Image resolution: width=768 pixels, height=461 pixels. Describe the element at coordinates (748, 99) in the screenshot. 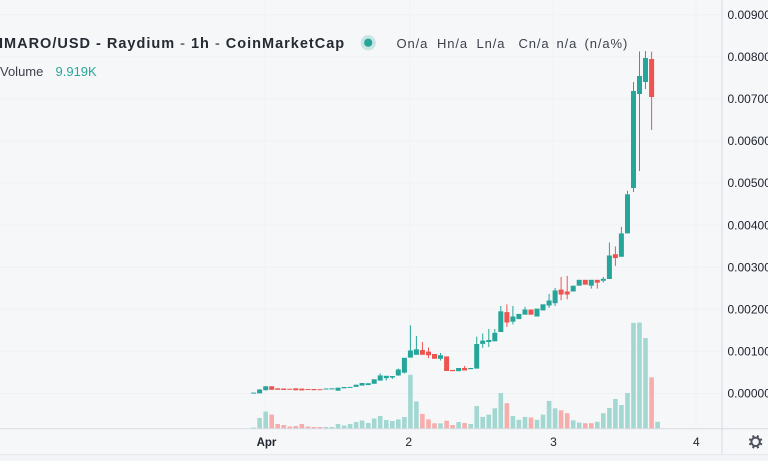

I see `svg-text: 0.00700` at that location.